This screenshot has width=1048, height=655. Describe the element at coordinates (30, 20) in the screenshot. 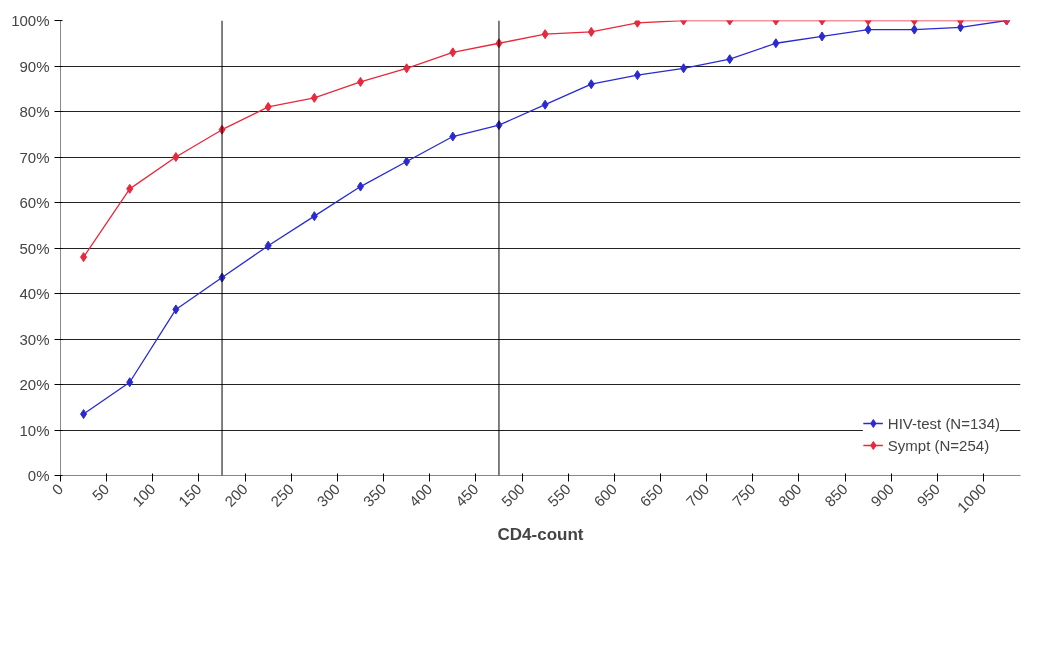

I see `y-tick-label: 100%` at that location.